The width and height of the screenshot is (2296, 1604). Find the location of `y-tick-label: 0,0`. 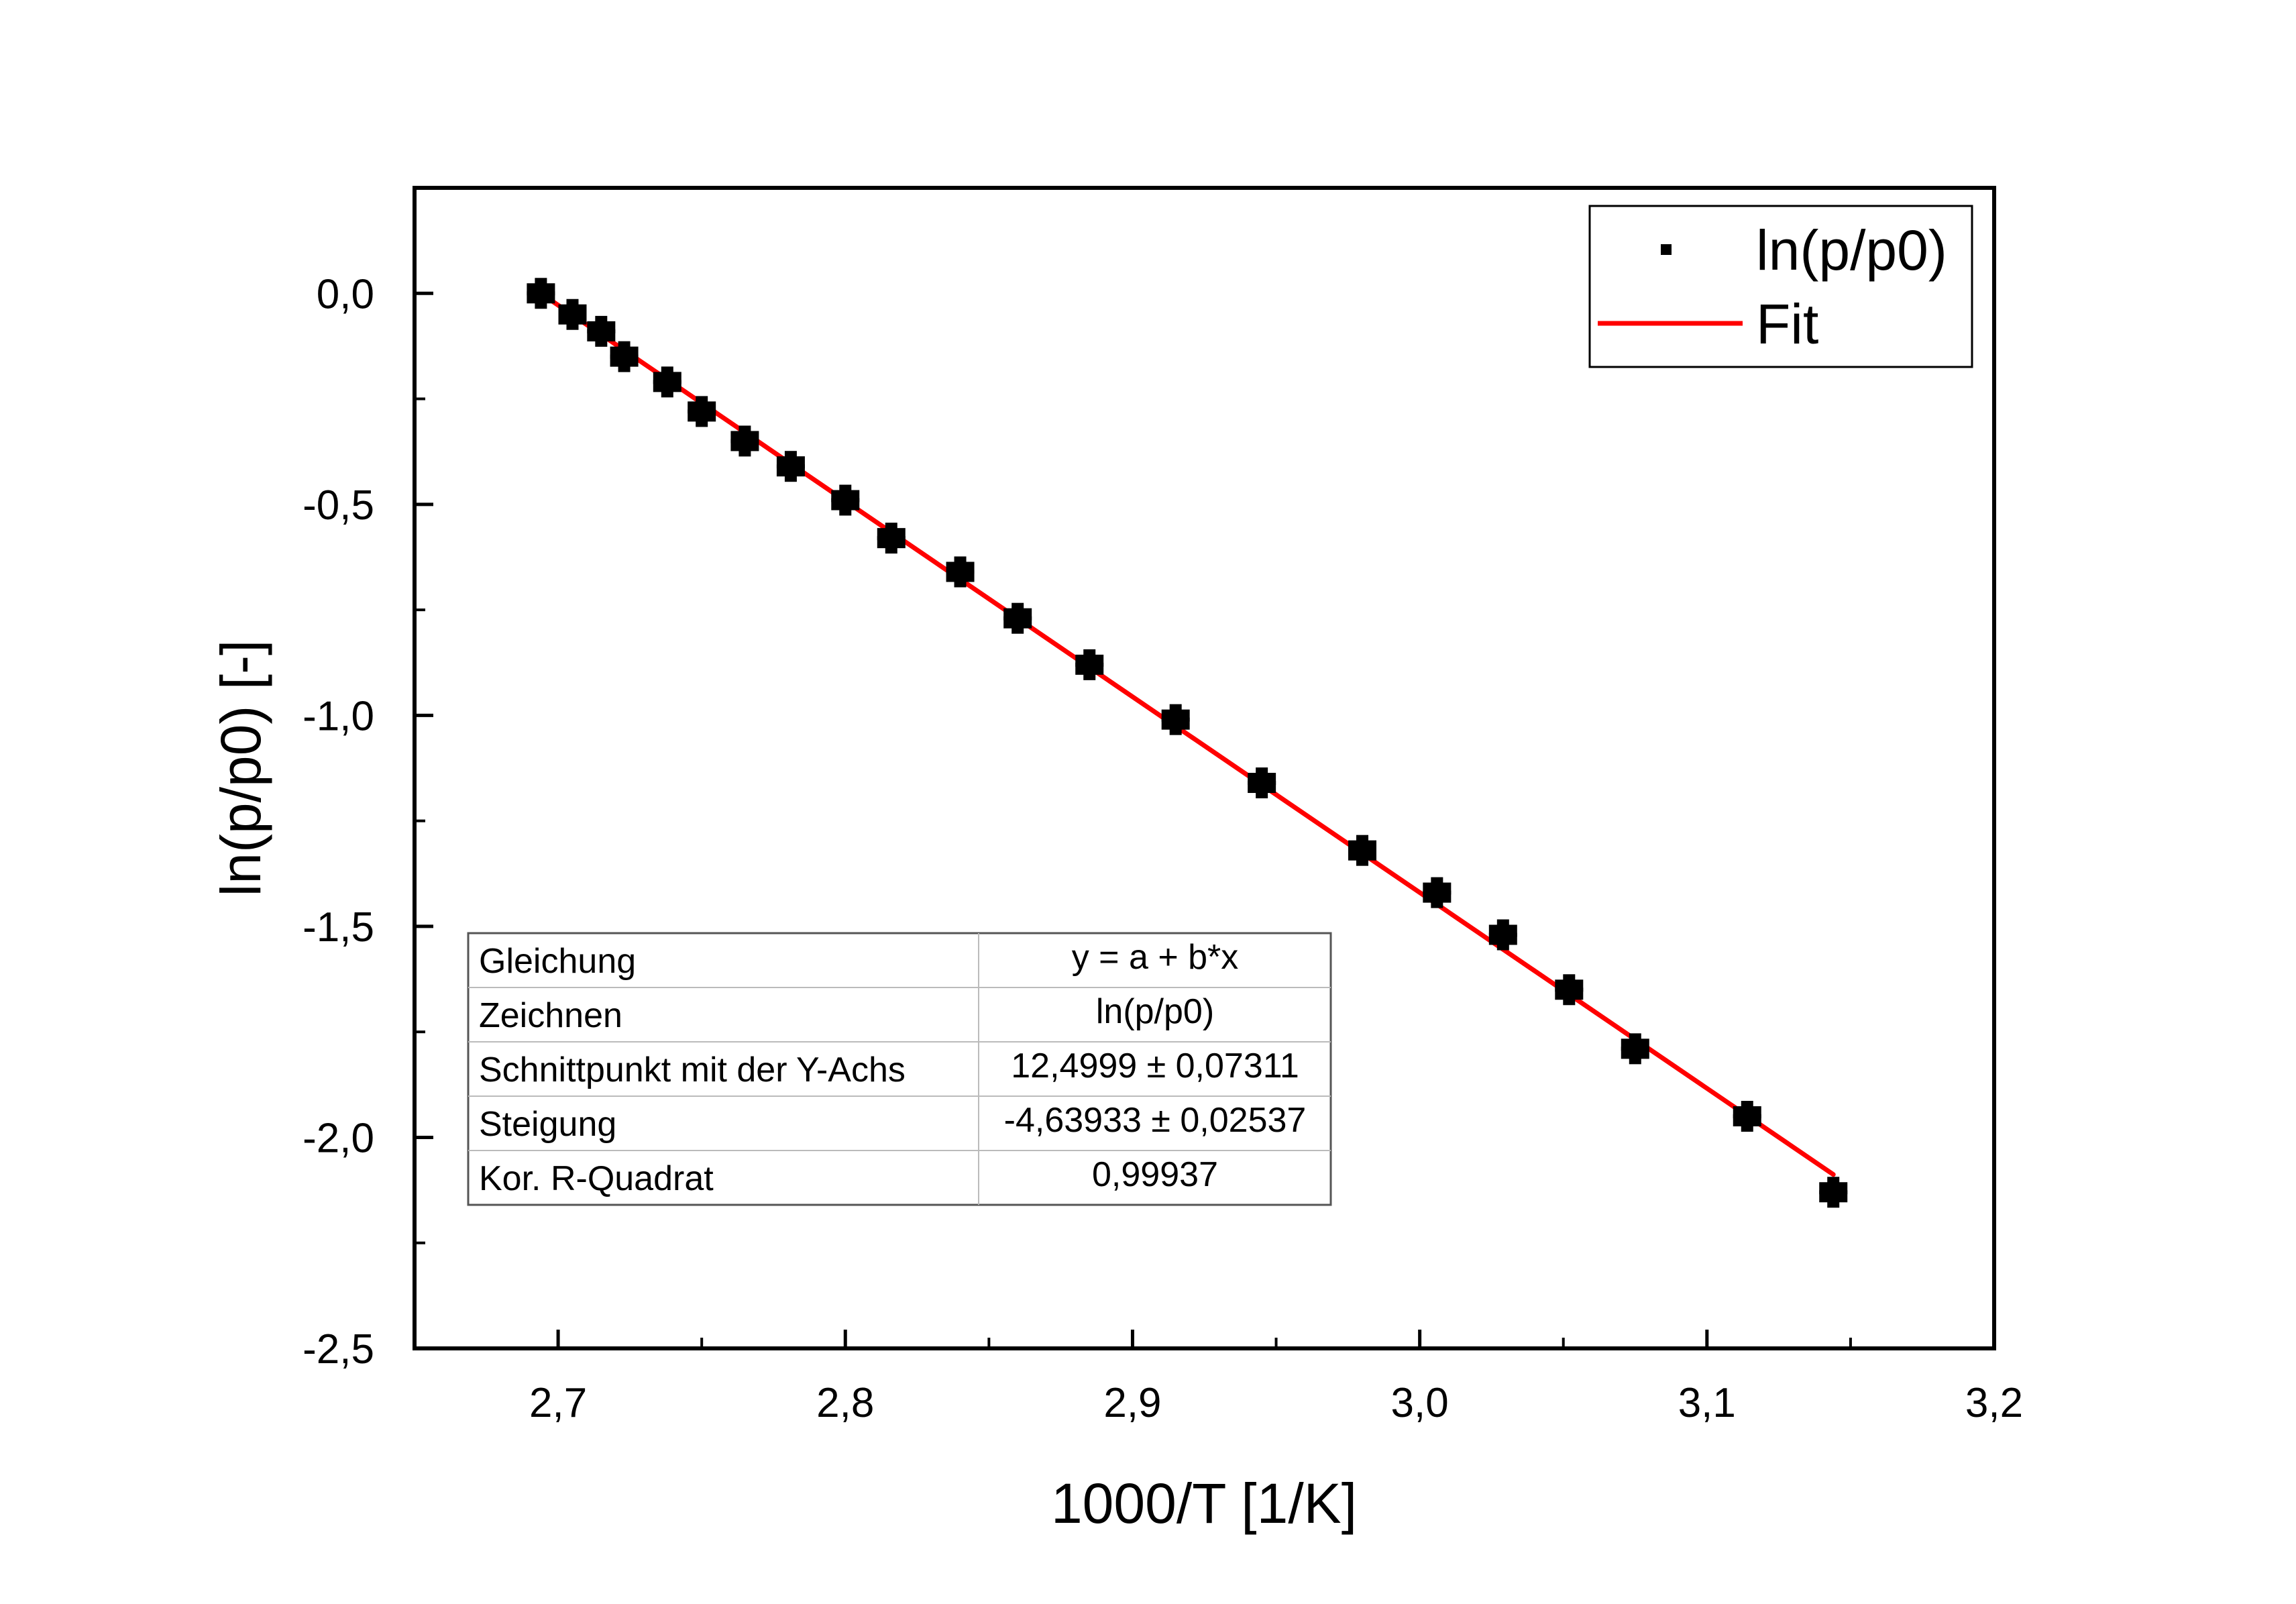

y-tick-label: 0,0 is located at coordinates (346, 294).